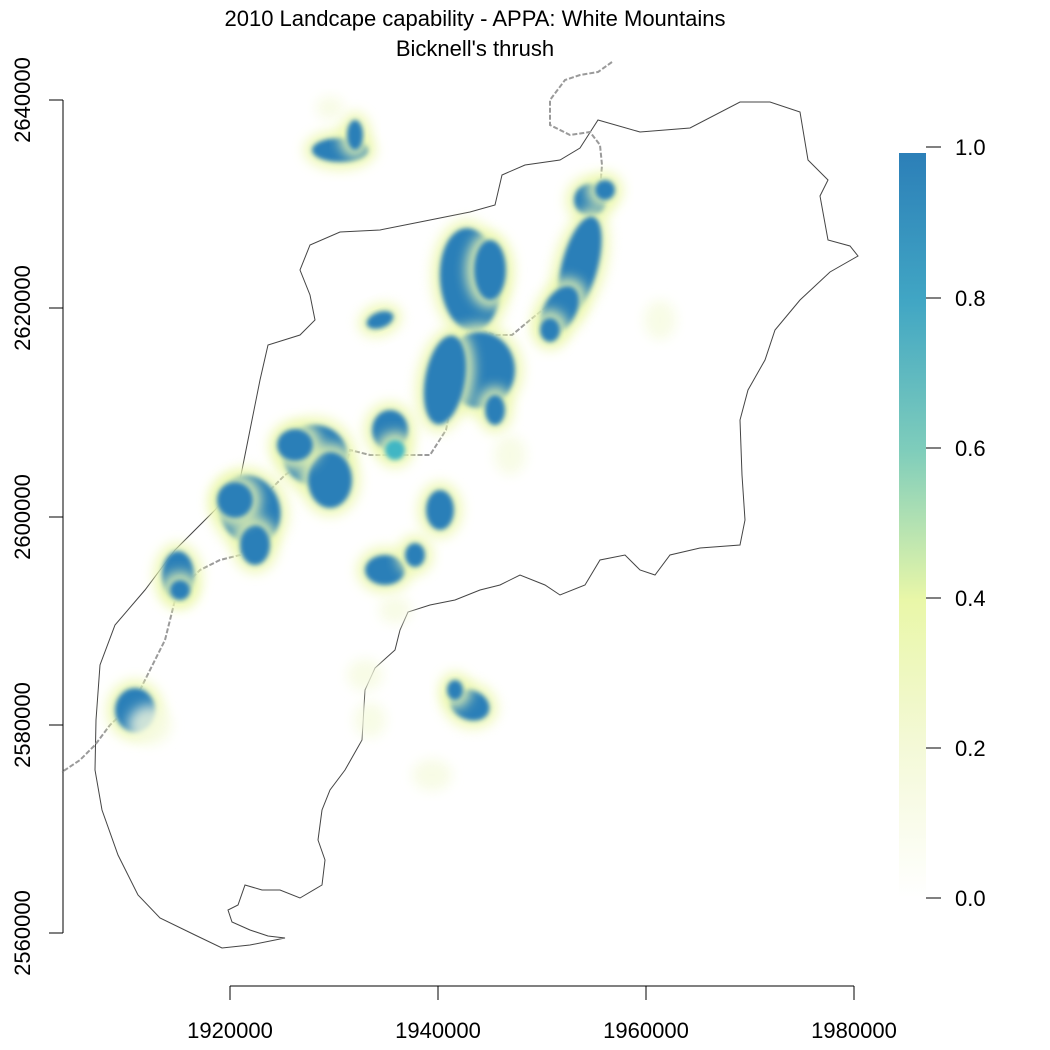  Describe the element at coordinates (970, 147) in the screenshot. I see `legend-tick-label: 1.0` at that location.